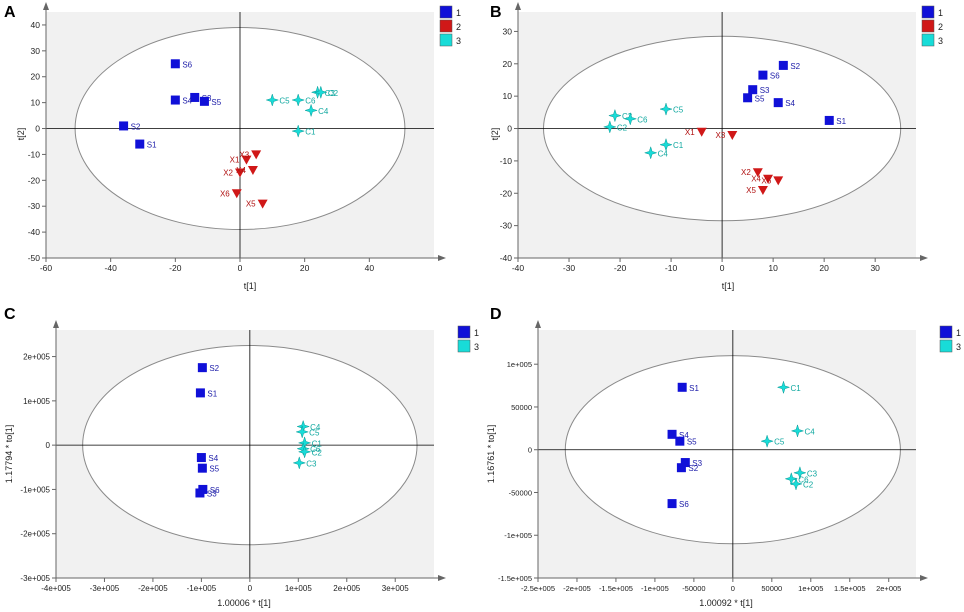 The width and height of the screenshot is (964, 612). I want to click on point-x2, so click(757, 173).